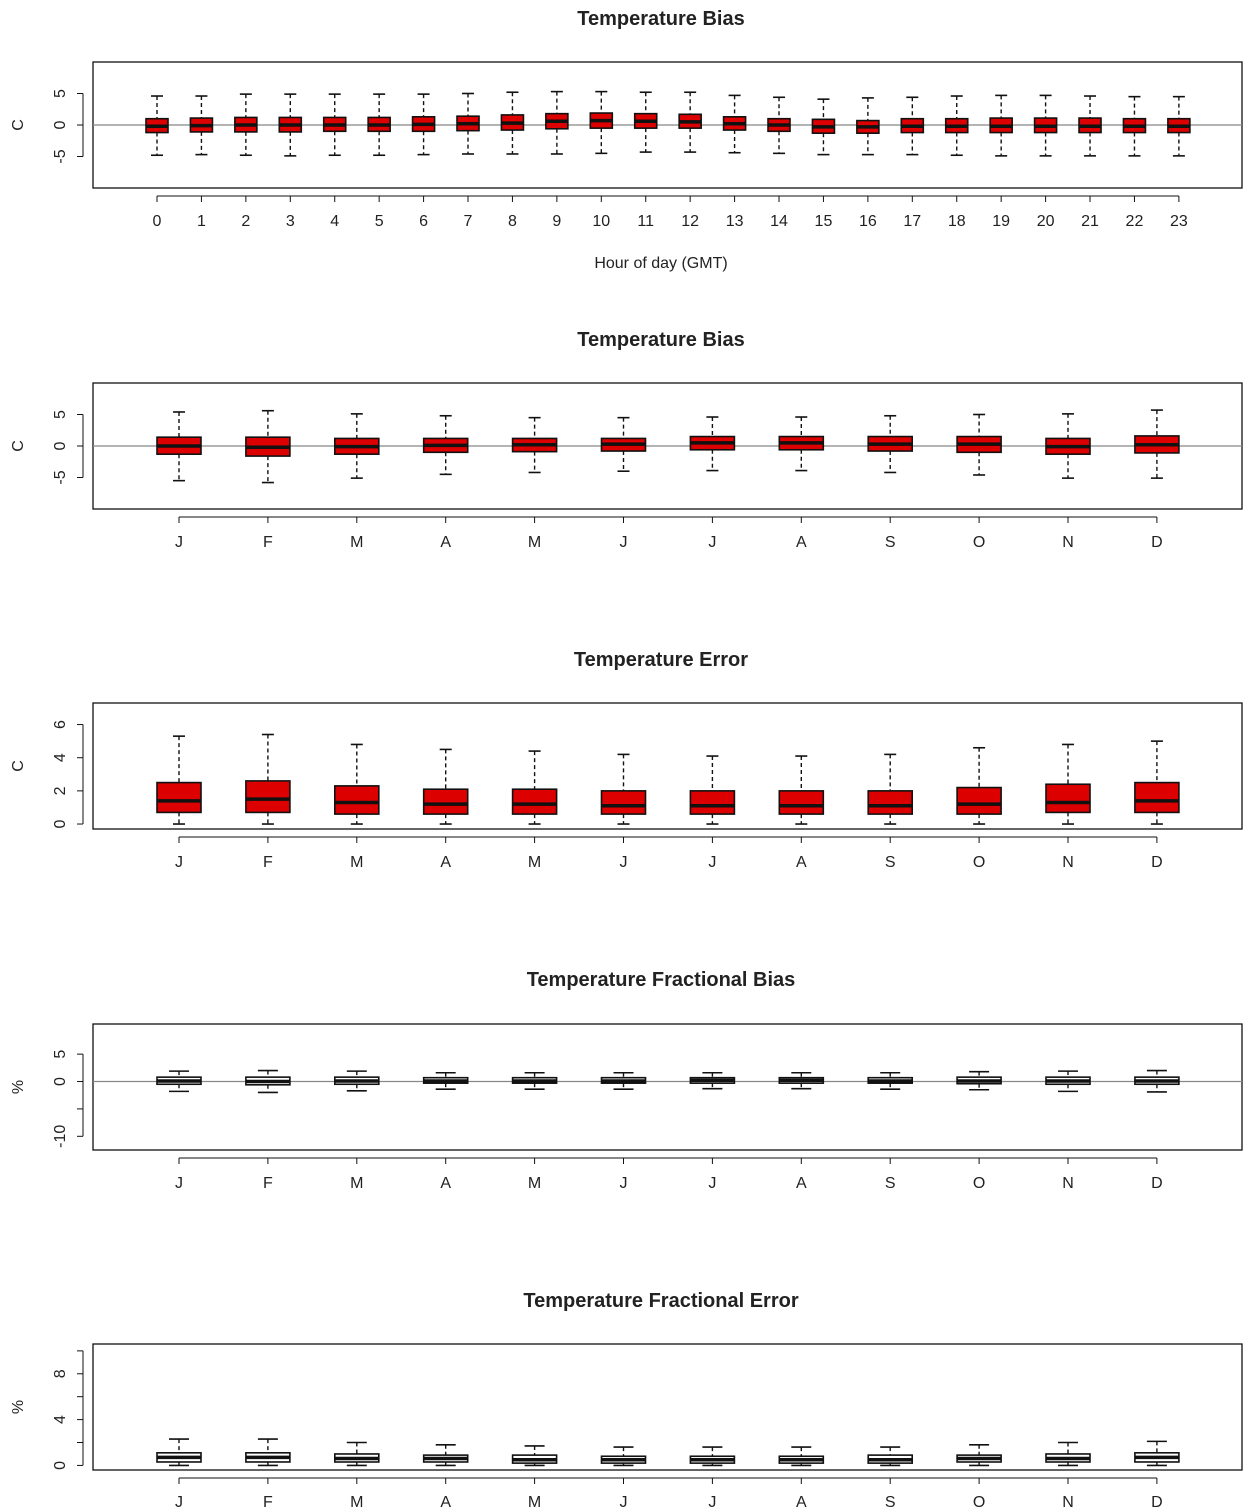 The height and width of the screenshot is (1512, 1243). What do you see at coordinates (890, 1502) in the screenshot?
I see `x-tick-label: S` at bounding box center [890, 1502].